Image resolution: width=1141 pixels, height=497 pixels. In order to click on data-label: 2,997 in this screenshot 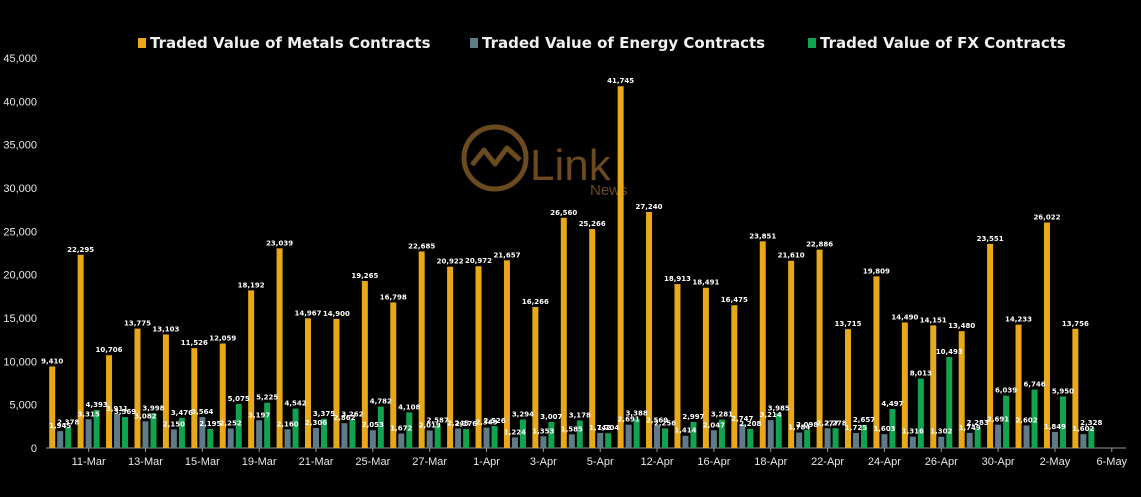, I will do `click(693, 417)`.